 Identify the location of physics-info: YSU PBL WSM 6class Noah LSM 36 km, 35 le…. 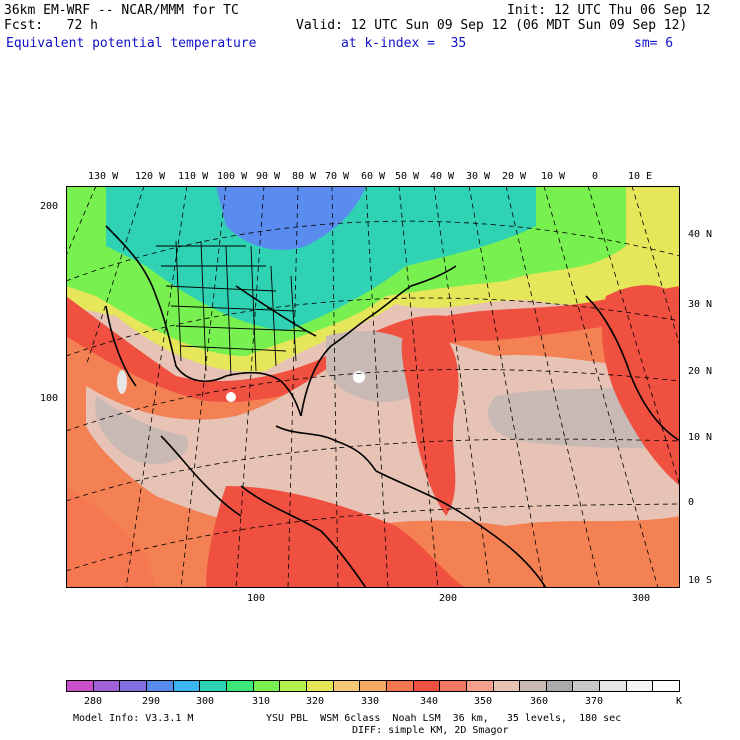
(444, 718).